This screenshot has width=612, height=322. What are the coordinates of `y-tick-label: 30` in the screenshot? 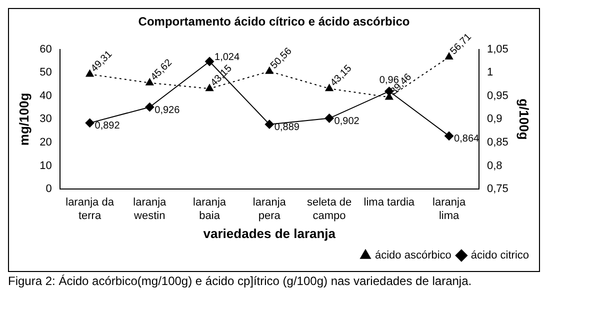 It's located at (46, 119).